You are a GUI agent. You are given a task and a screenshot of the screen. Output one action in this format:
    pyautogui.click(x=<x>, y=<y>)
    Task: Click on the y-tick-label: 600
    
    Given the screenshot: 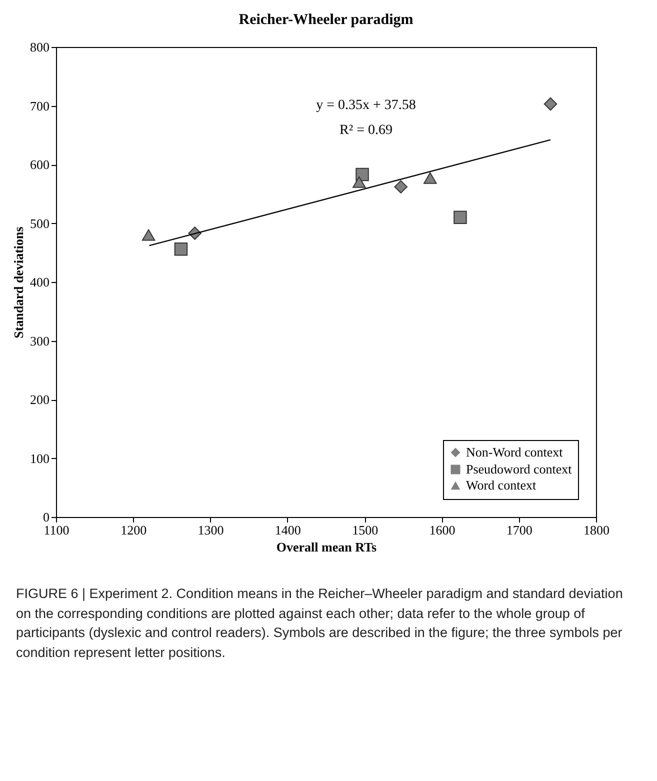 What is the action you would take?
    pyautogui.click(x=40, y=164)
    